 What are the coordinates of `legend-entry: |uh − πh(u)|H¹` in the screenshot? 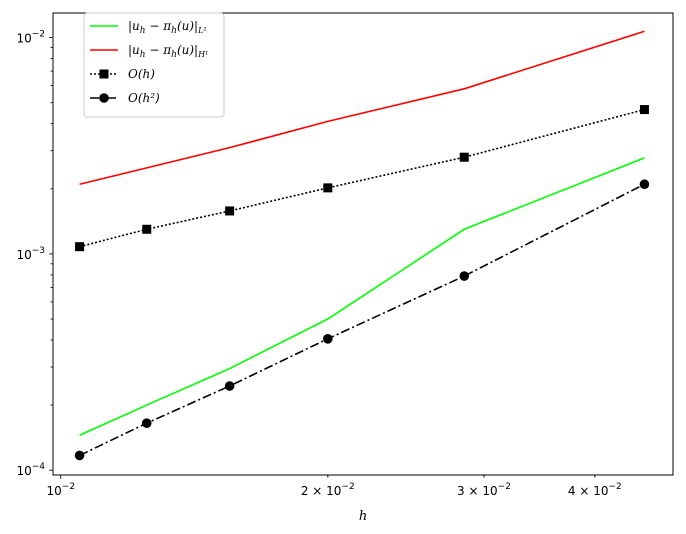 It's located at (149, 51).